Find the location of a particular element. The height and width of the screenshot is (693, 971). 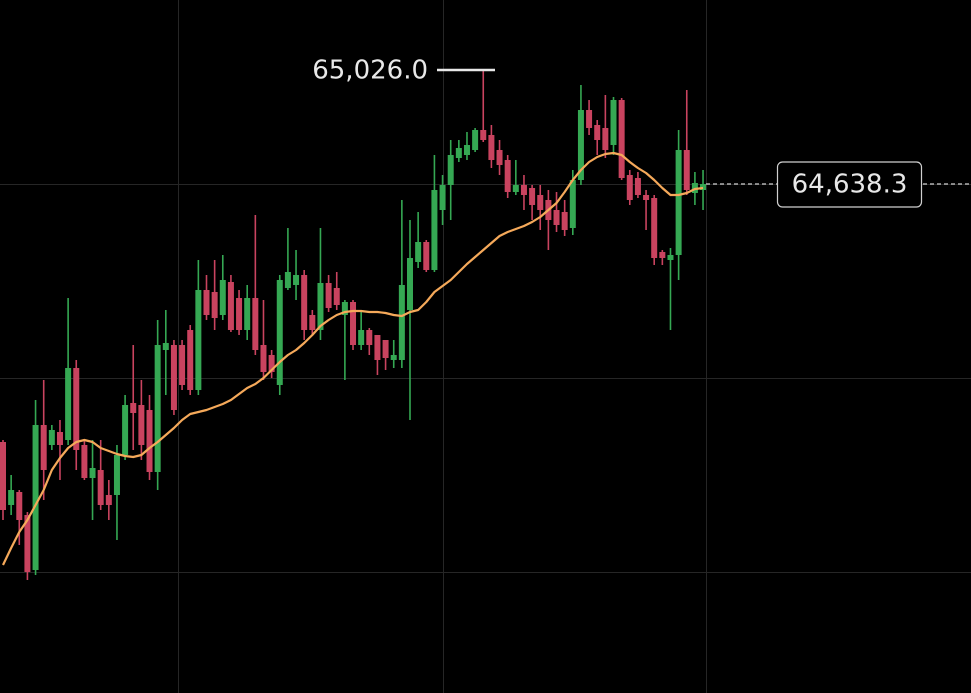

high-marker-label: 65,026.0 is located at coordinates (370, 71).